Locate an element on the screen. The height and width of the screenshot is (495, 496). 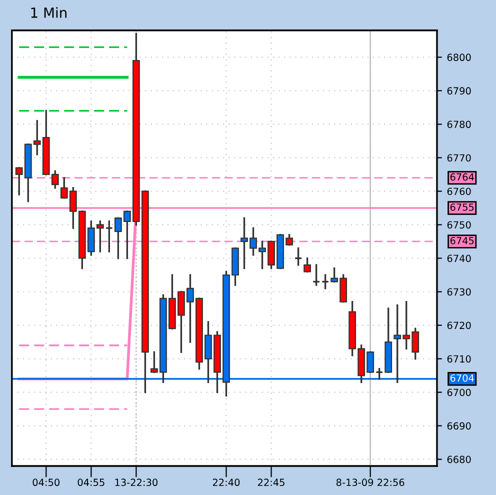
y-tick-label: 6710 is located at coordinates (459, 359).